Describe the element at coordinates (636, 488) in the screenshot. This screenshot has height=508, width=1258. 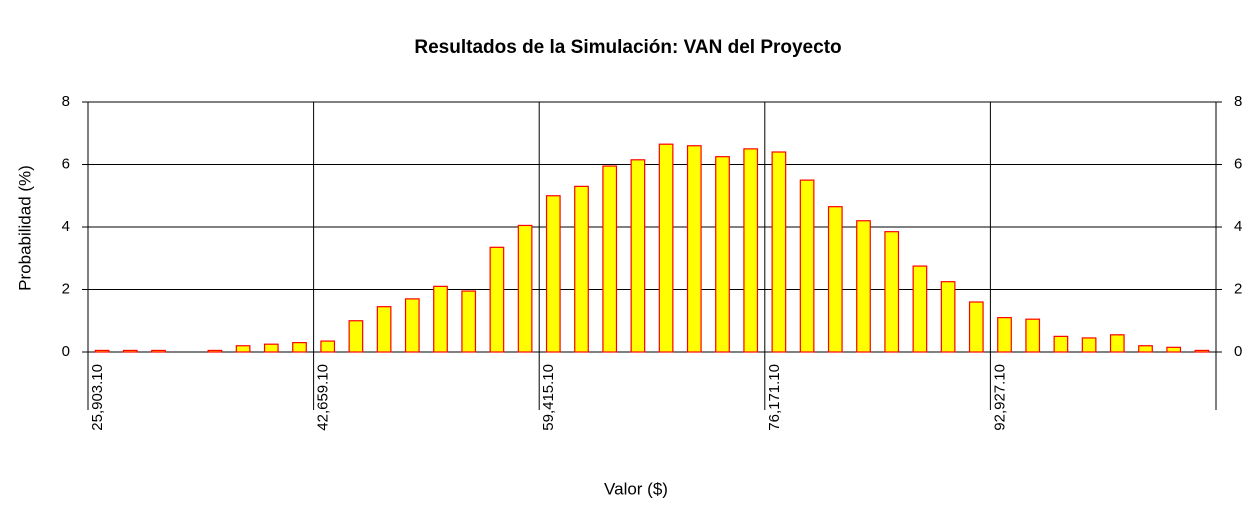
I see `x-axis-title: Valor ($)` at that location.